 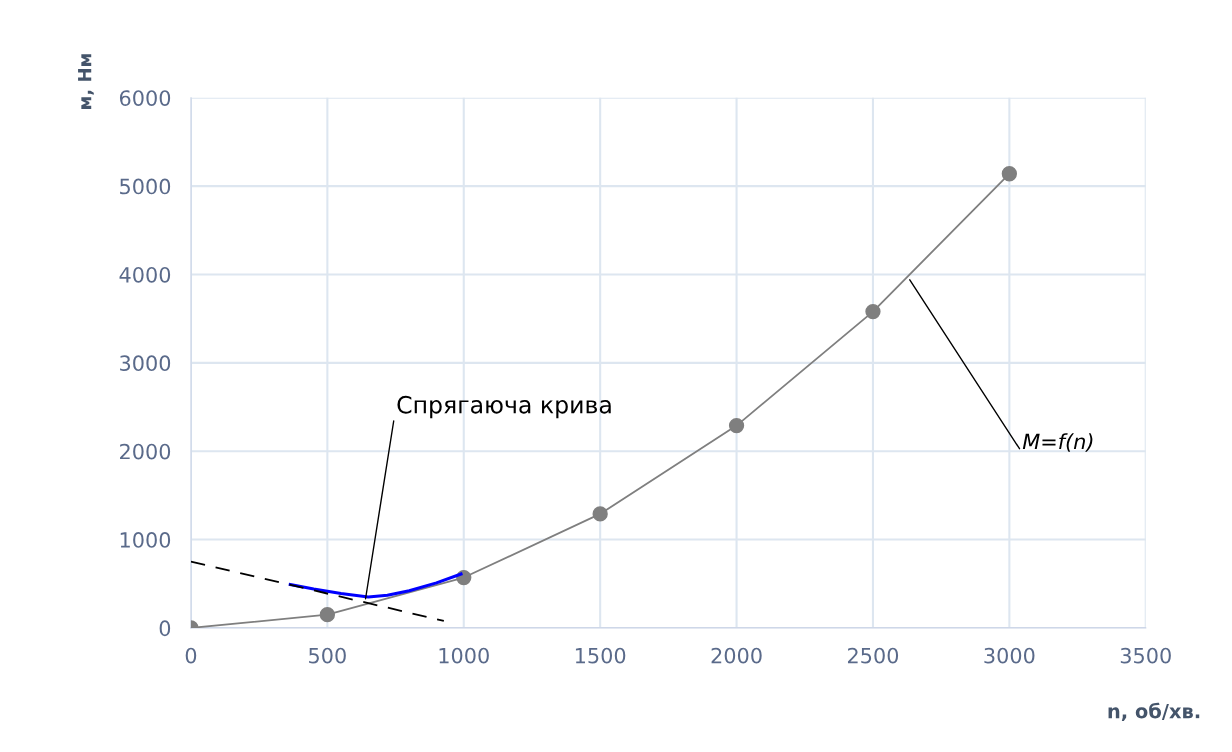 I want to click on y-tick-label: 4000, so click(x=145, y=274).